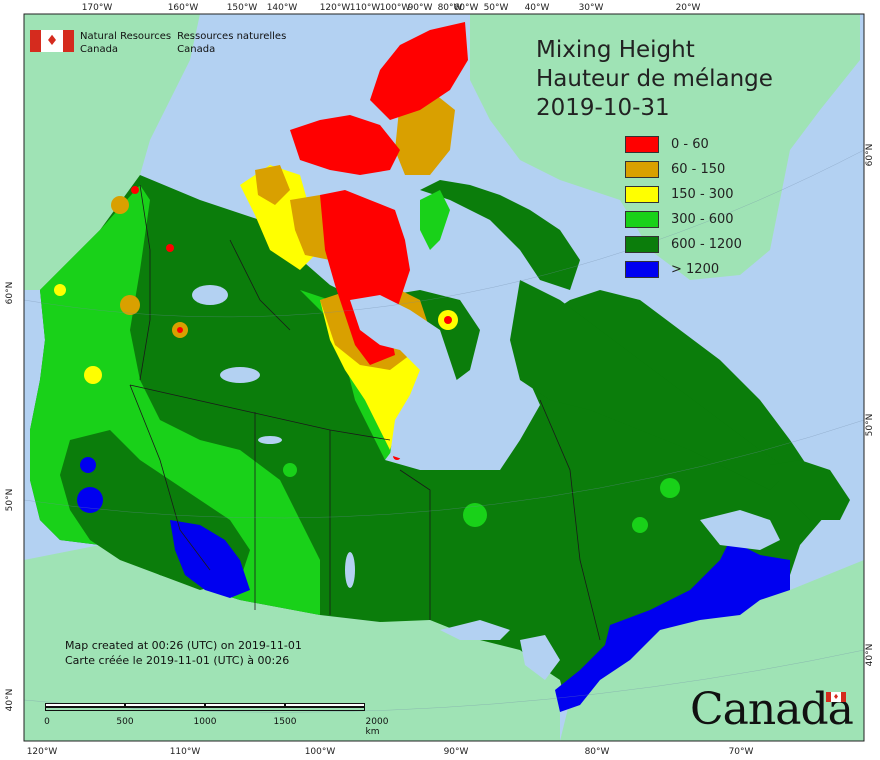 The height and width of the screenshot is (760, 880). What do you see at coordinates (810, 490) in the screenshot?
I see `newfoundland` at bounding box center [810, 490].